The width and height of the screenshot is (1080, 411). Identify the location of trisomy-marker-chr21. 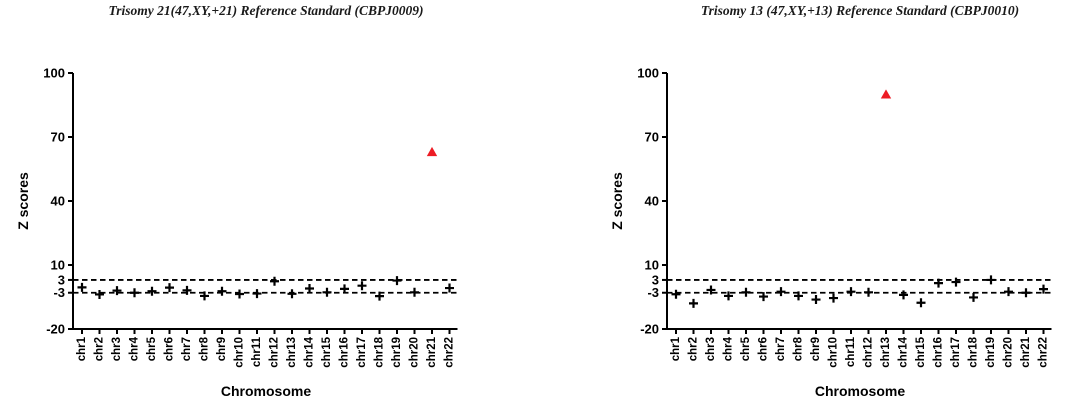
(432, 151).